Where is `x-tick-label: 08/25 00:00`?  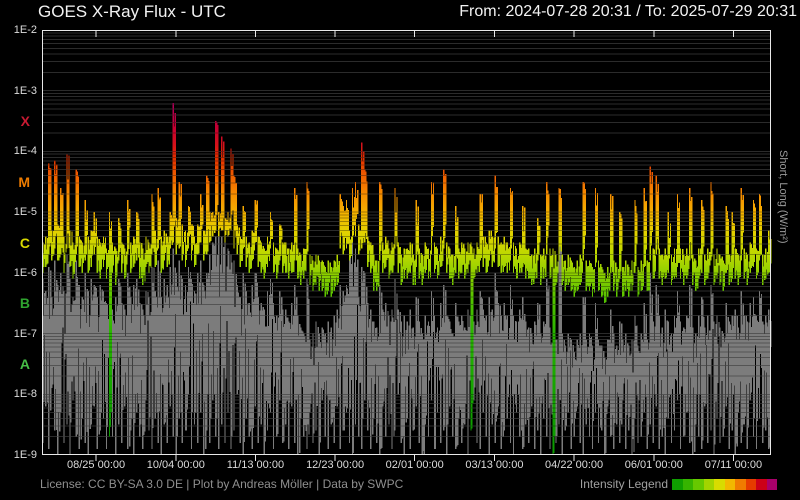 x-tick-label: 08/25 00:00 is located at coordinates (96, 465).